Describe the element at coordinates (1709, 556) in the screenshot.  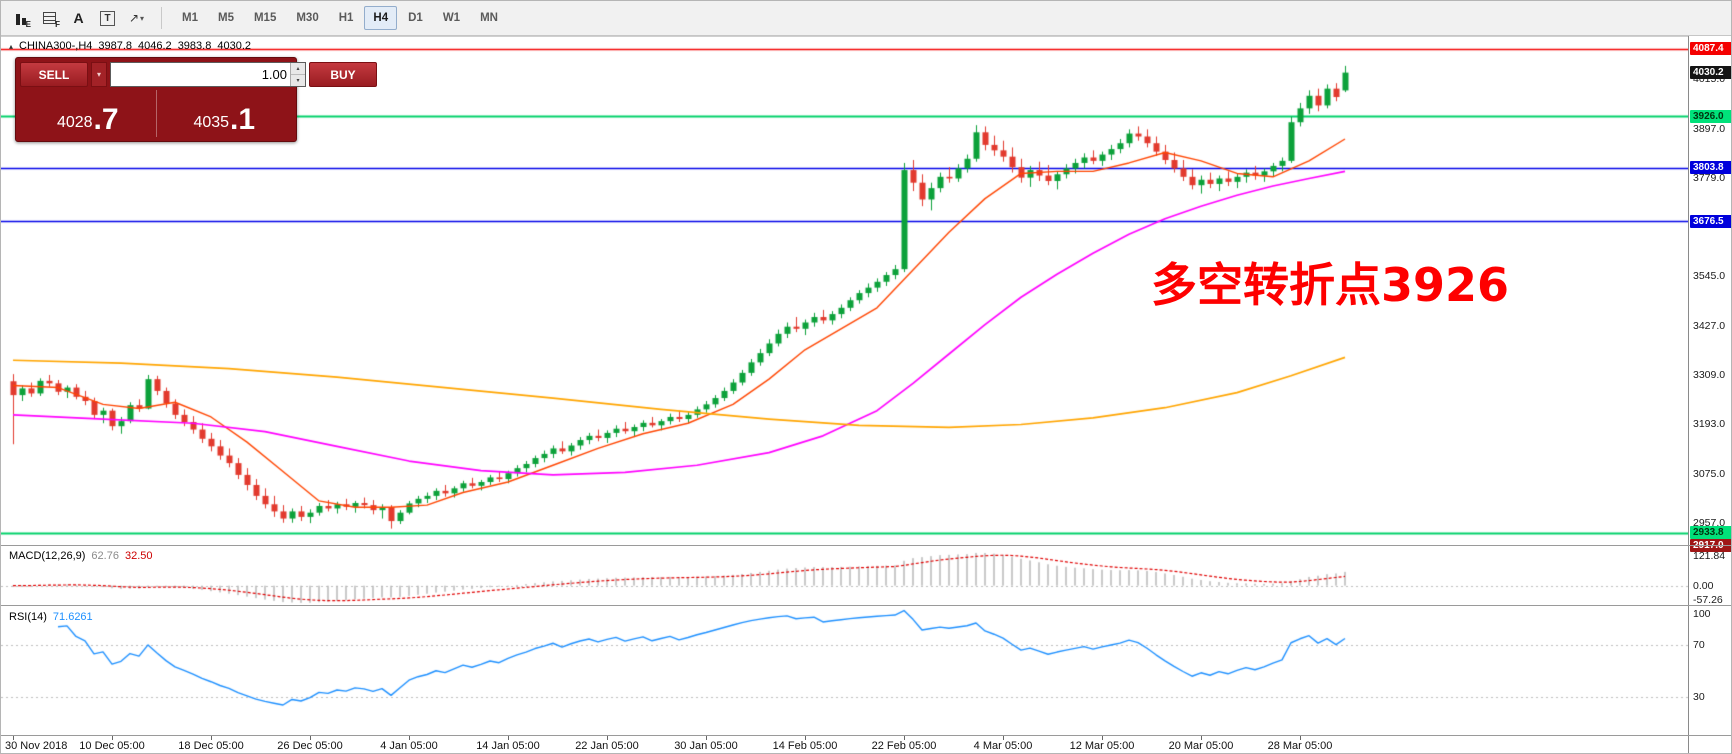
I see `macd-axis-label: 121.84` at that location.